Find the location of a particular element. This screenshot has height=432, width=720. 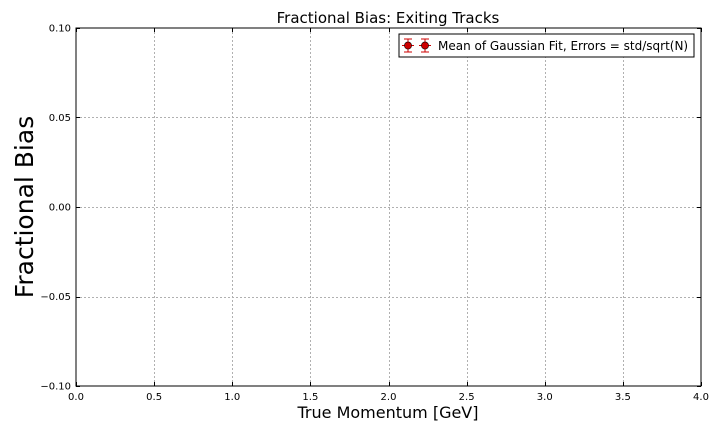

y-axis-label: Fractional Bias is located at coordinates (24, 207).